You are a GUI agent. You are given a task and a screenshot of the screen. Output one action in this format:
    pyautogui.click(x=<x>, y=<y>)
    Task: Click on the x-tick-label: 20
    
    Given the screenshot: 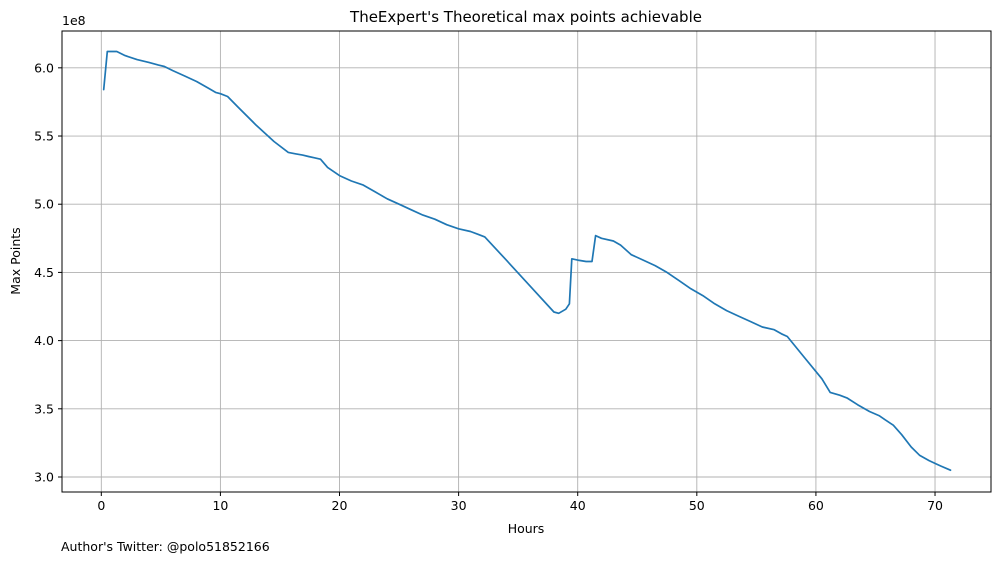 What is the action you would take?
    pyautogui.click(x=340, y=505)
    